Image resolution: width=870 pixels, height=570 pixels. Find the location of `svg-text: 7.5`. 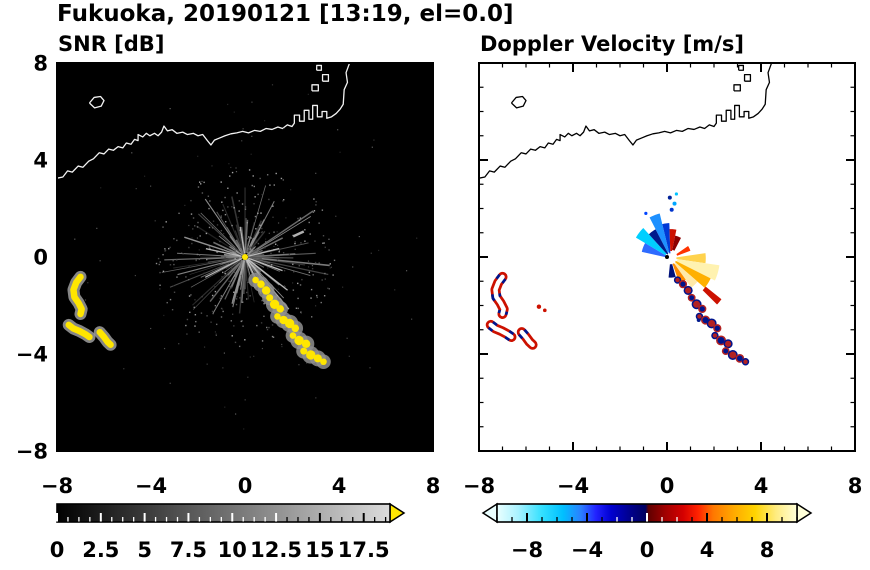

svg-text: 7.5 is located at coordinates (188, 550).